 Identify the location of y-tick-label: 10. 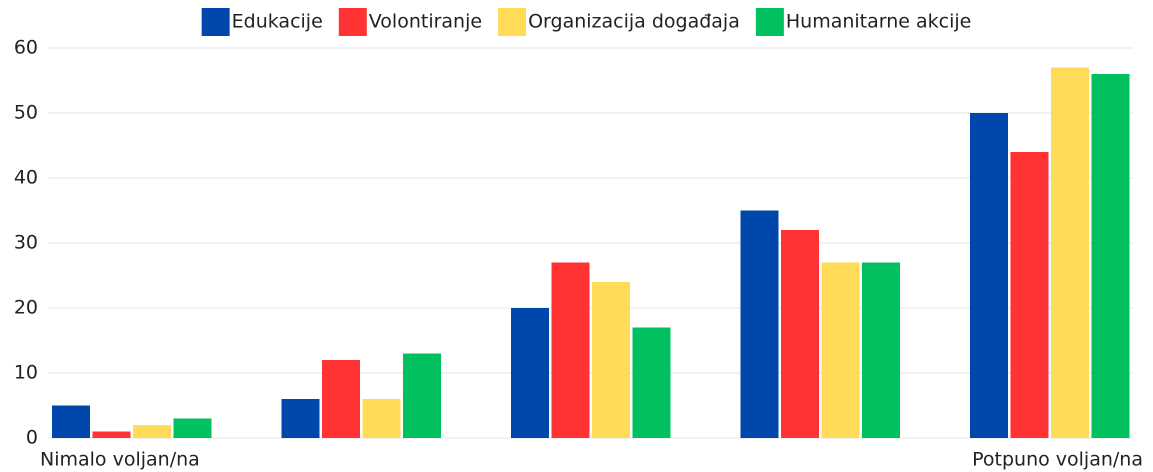
(26, 373).